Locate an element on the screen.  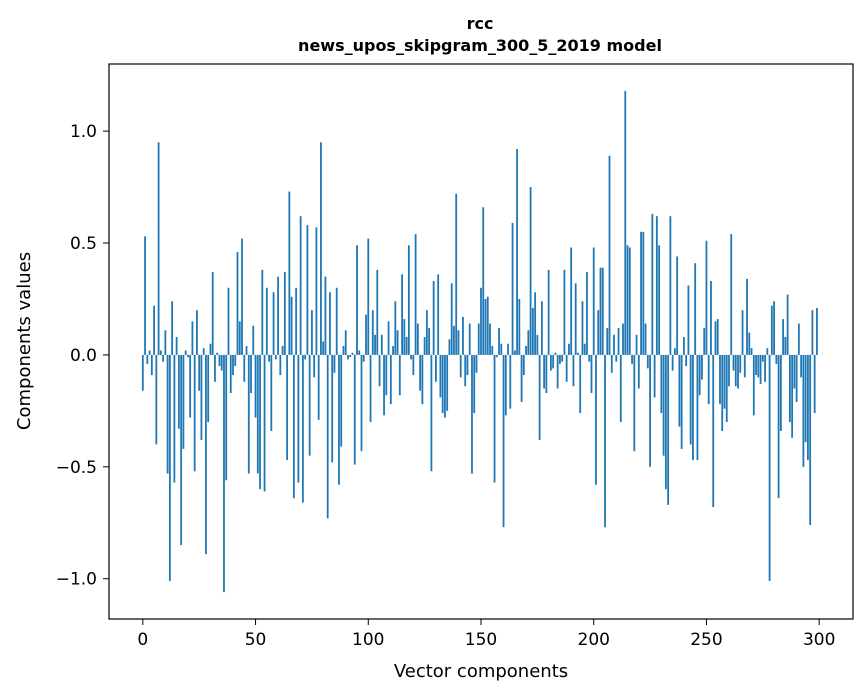
x-axis-label: Vector components is located at coordinates (481, 671).